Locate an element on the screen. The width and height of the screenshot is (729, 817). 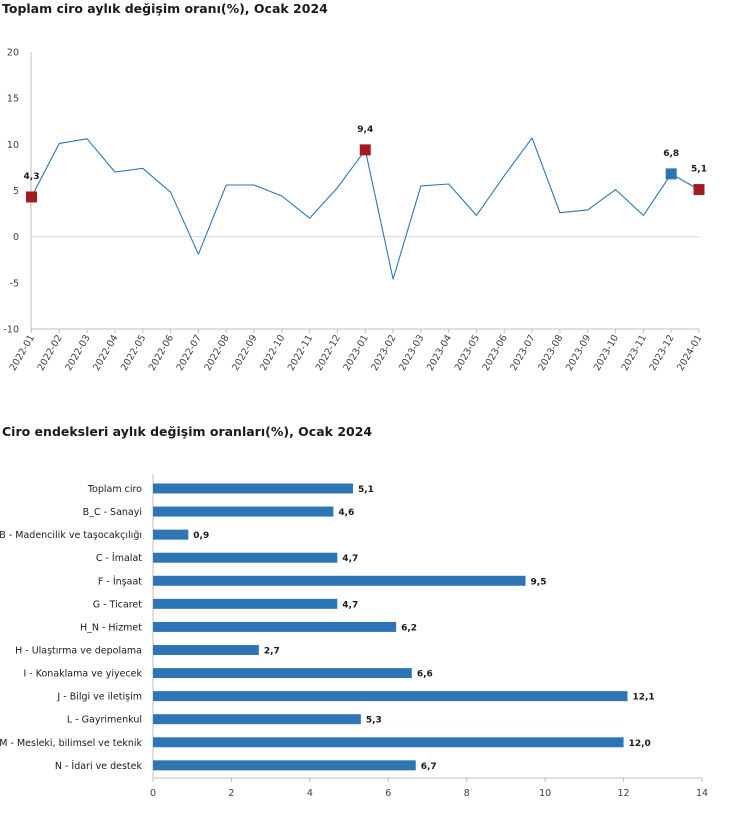
bar-value-label: 12,1 is located at coordinates (643, 698).